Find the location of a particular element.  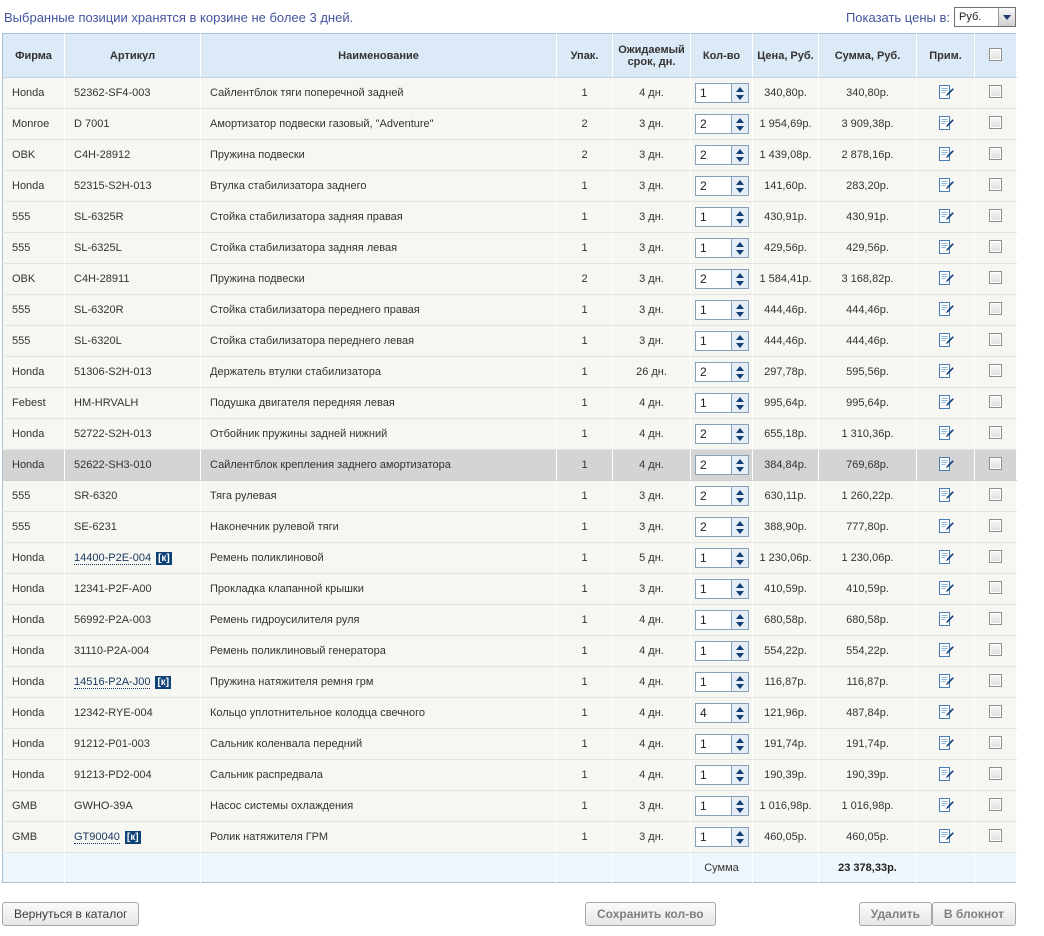

select-all-checkbox is located at coordinates (995, 54).